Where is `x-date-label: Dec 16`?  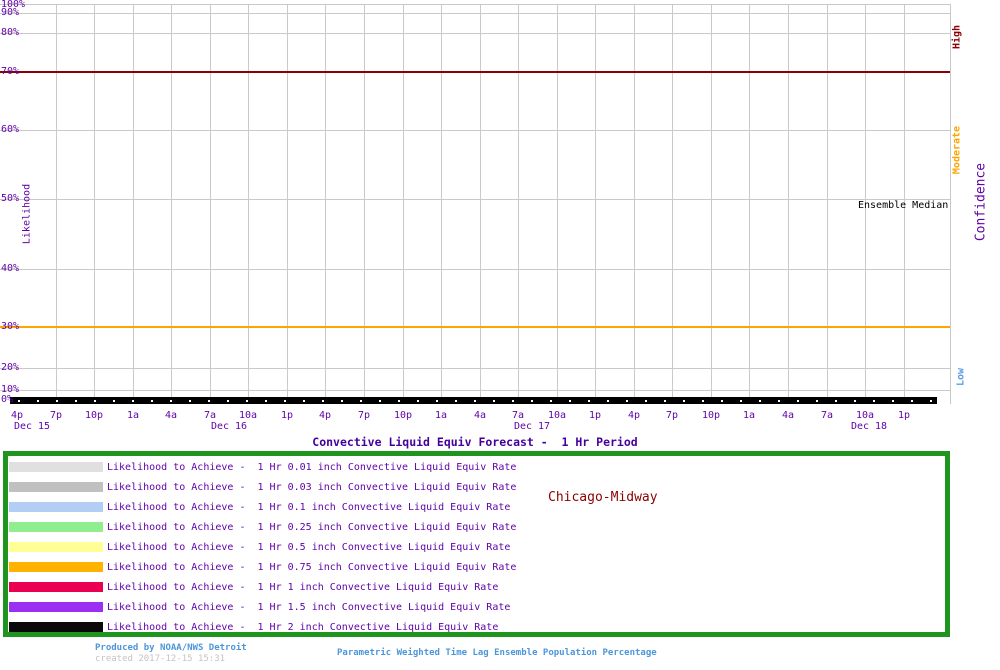
x-date-label: Dec 16 is located at coordinates (229, 426).